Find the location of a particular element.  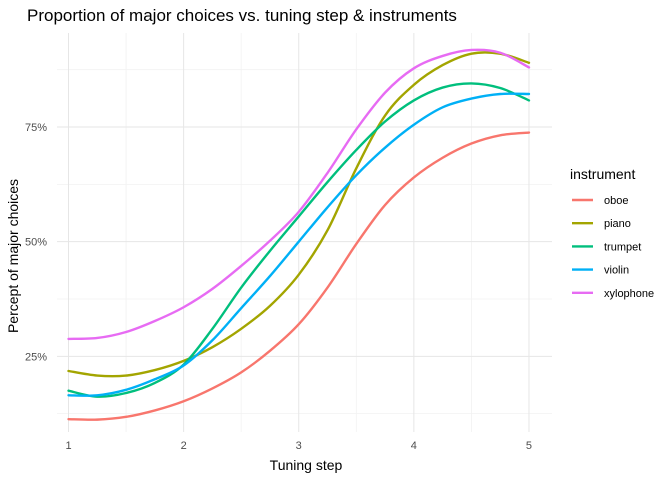

y-tick-label: 50% is located at coordinates (36, 243).